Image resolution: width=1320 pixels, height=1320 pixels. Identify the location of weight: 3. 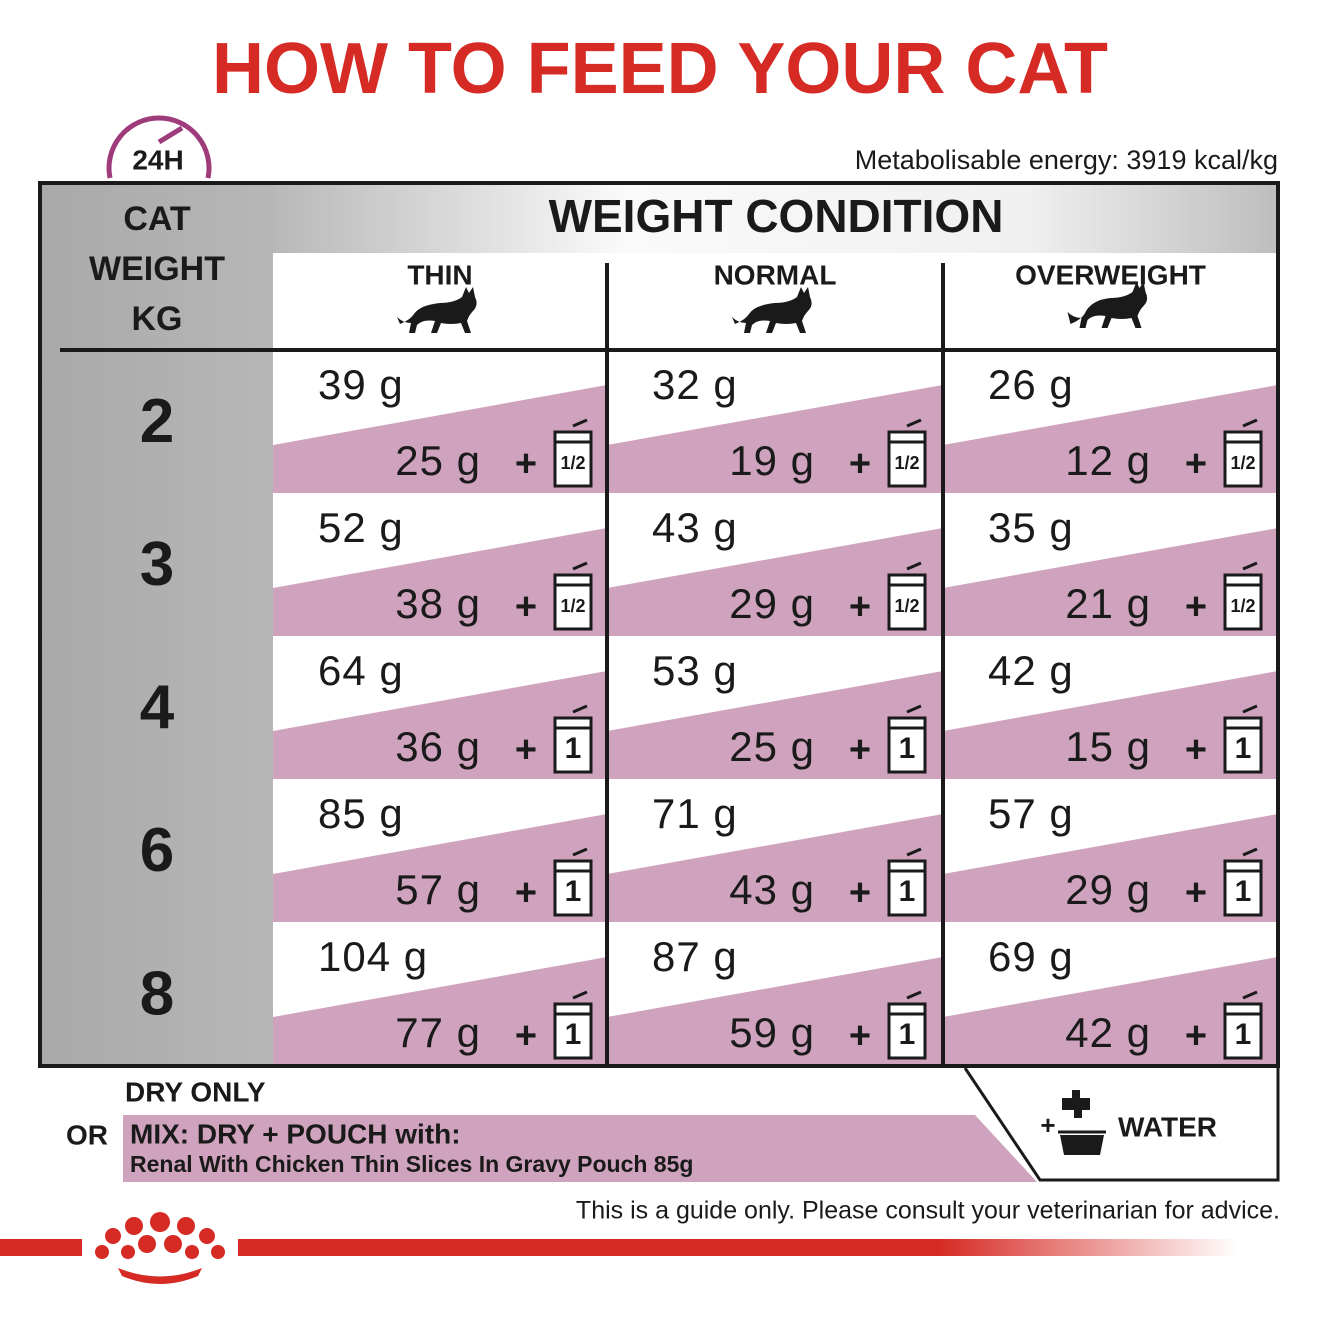
(157, 564).